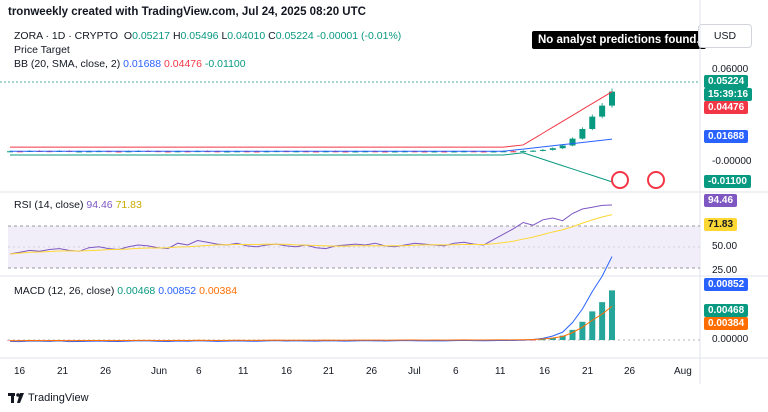 This screenshot has width=768, height=412. I want to click on macd-axis-0: 0.00000, so click(730, 339).